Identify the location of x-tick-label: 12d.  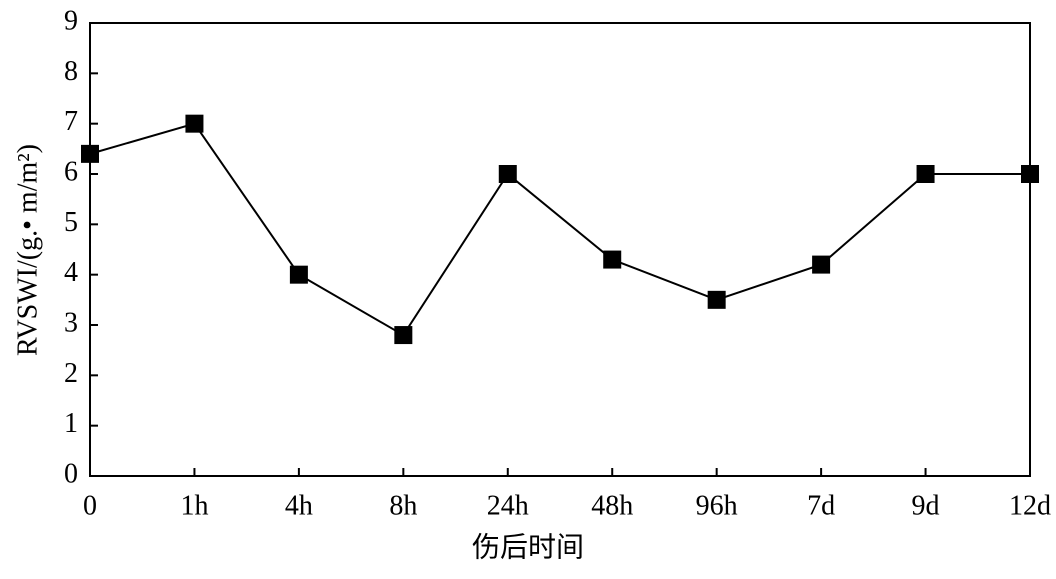
(1030, 505).